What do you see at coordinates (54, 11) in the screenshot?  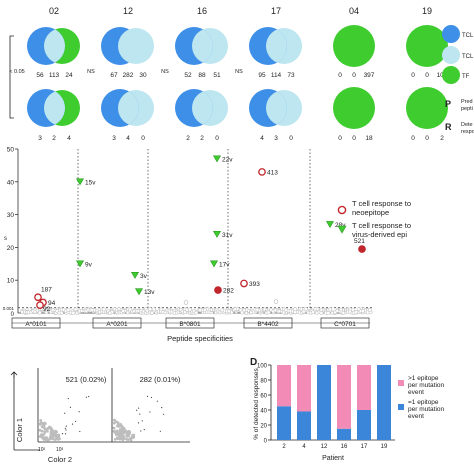 I see `patient-id: 02` at bounding box center [54, 11].